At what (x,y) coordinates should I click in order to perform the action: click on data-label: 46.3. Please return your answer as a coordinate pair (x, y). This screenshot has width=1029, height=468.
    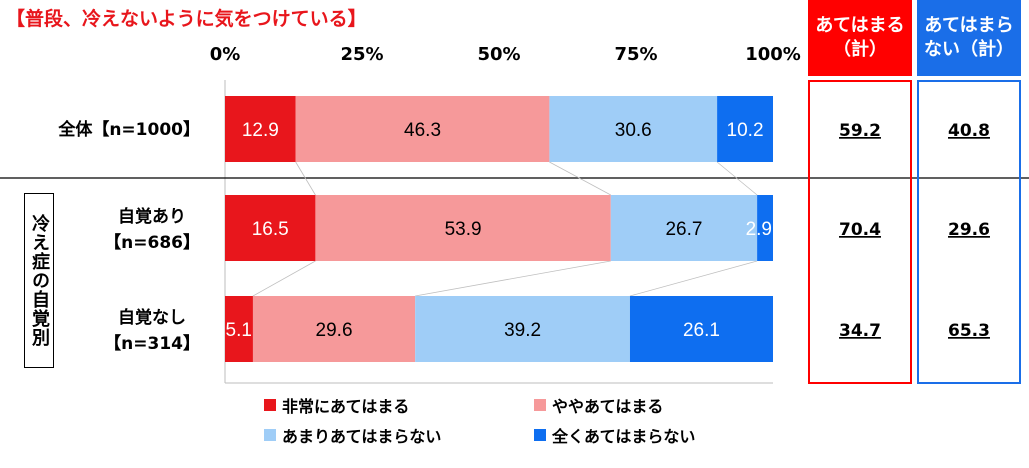
    Looking at the image, I should click on (422, 130).